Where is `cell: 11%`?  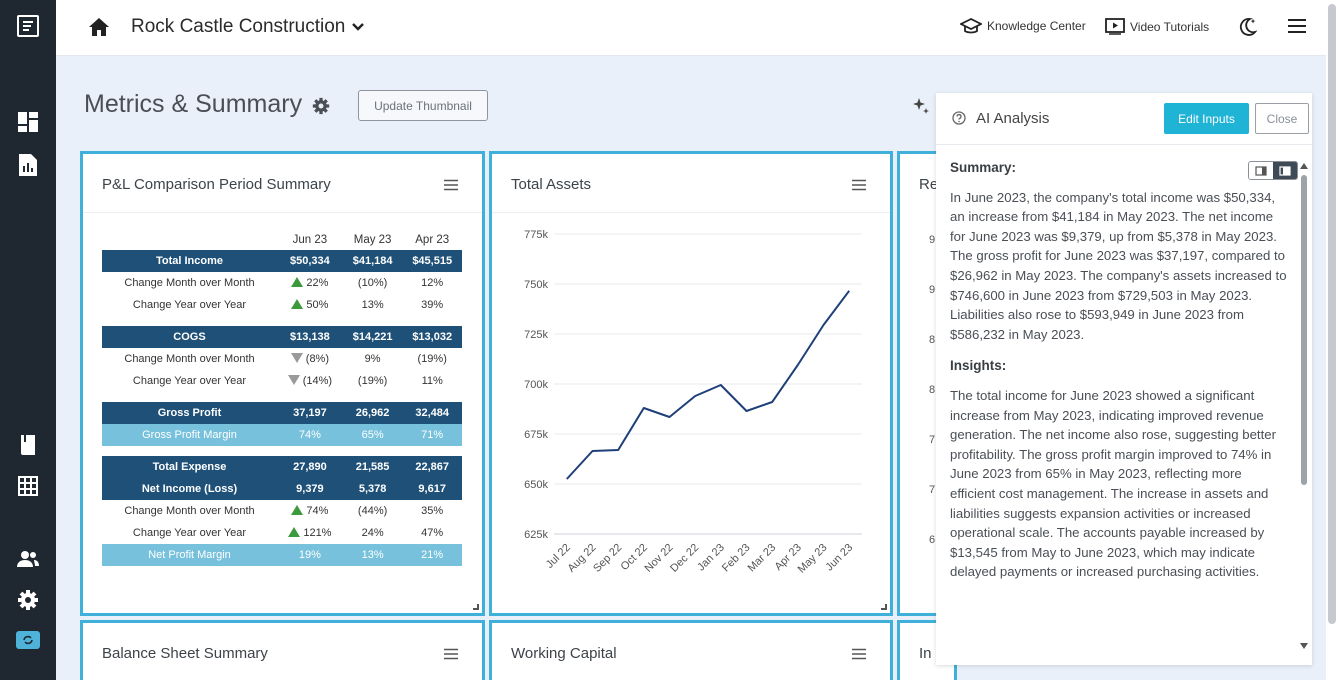
cell: 11% is located at coordinates (432, 381).